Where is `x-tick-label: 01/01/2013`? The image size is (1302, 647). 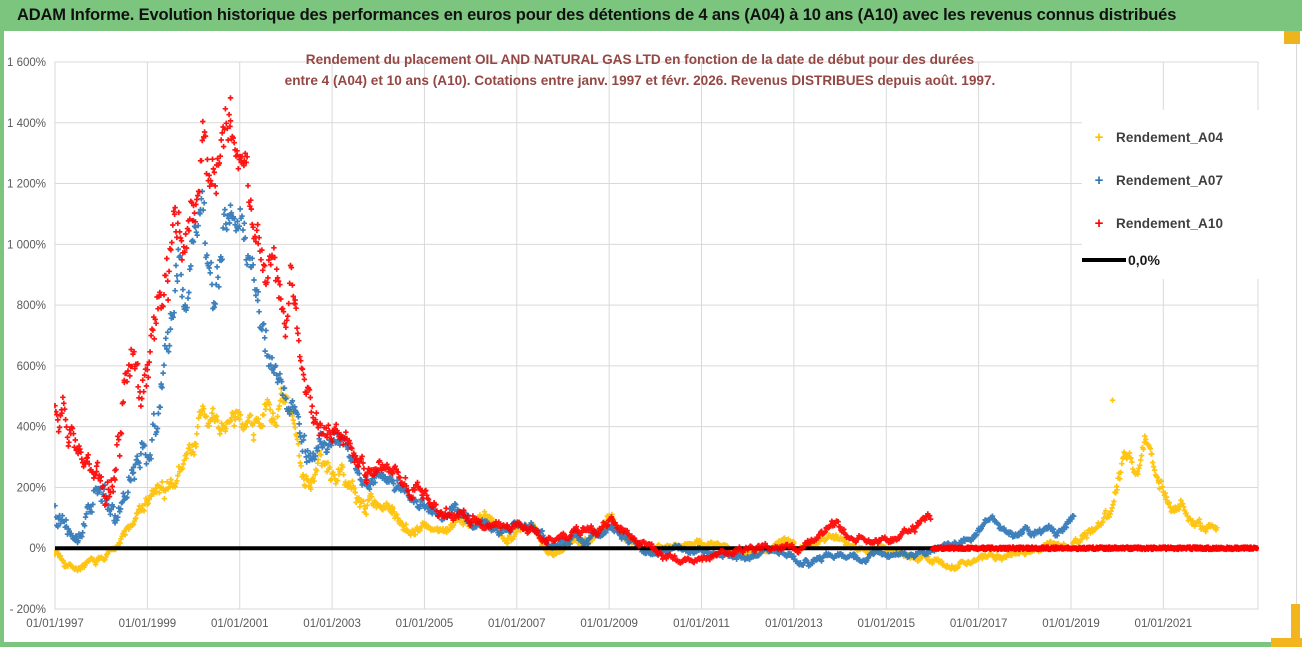 x-tick-label: 01/01/2013 is located at coordinates (794, 624).